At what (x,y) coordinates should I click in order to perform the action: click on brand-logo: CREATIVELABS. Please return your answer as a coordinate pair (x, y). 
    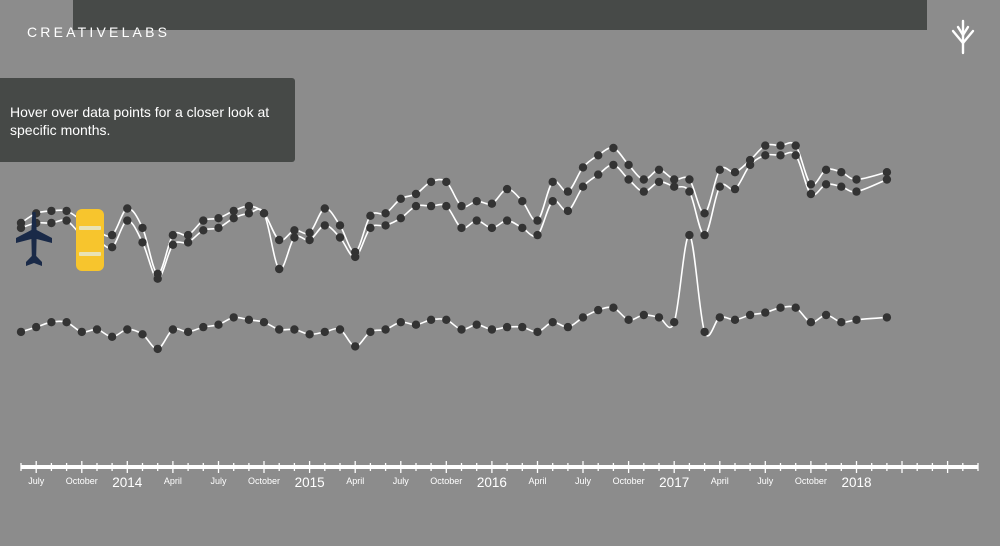
    Looking at the image, I should click on (99, 32).